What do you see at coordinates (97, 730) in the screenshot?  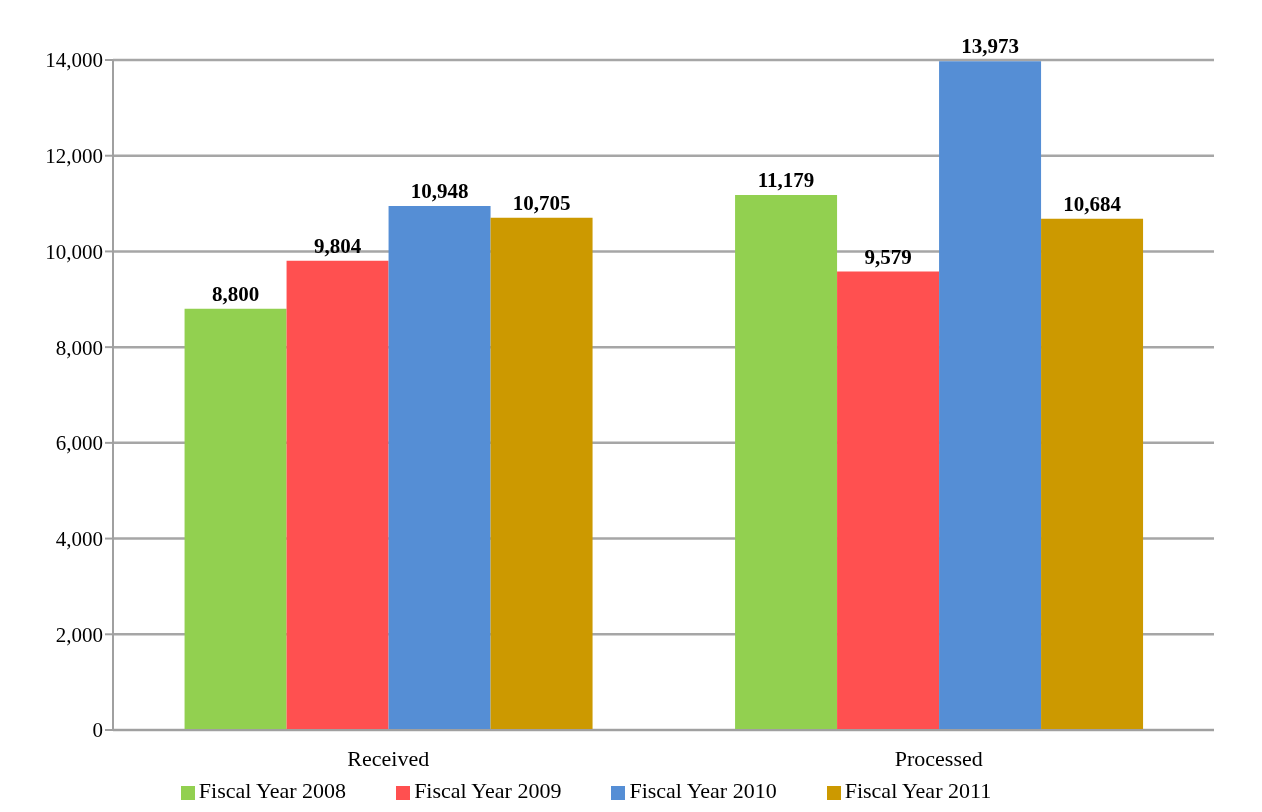 I see `y-tick-label: 0` at bounding box center [97, 730].